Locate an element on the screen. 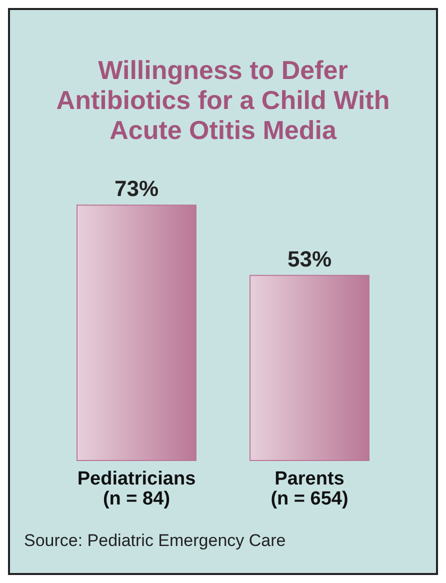 The height and width of the screenshot is (583, 446). source-note: Source: Pediatric Emergency Care is located at coordinates (155, 540).